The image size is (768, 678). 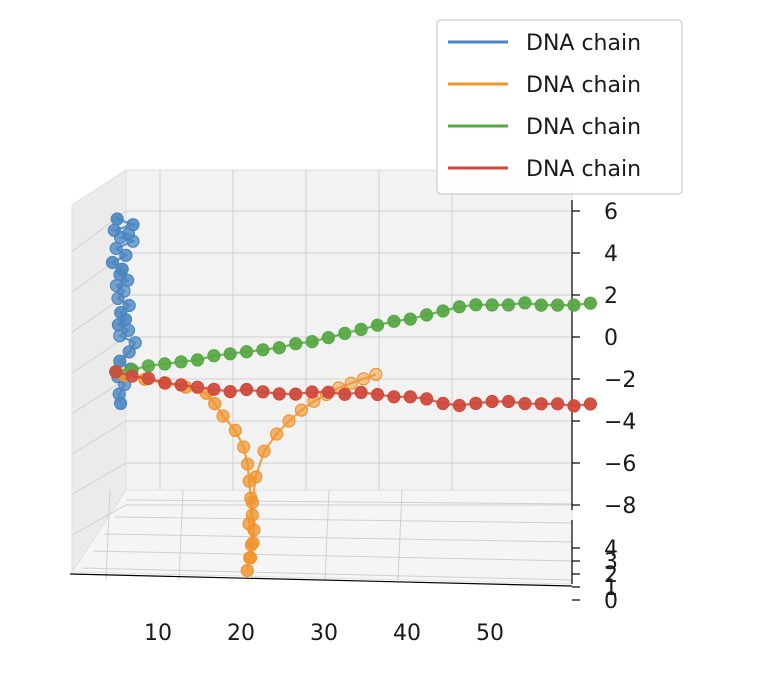 I want to click on y-tick-label: 1, so click(x=611, y=588).